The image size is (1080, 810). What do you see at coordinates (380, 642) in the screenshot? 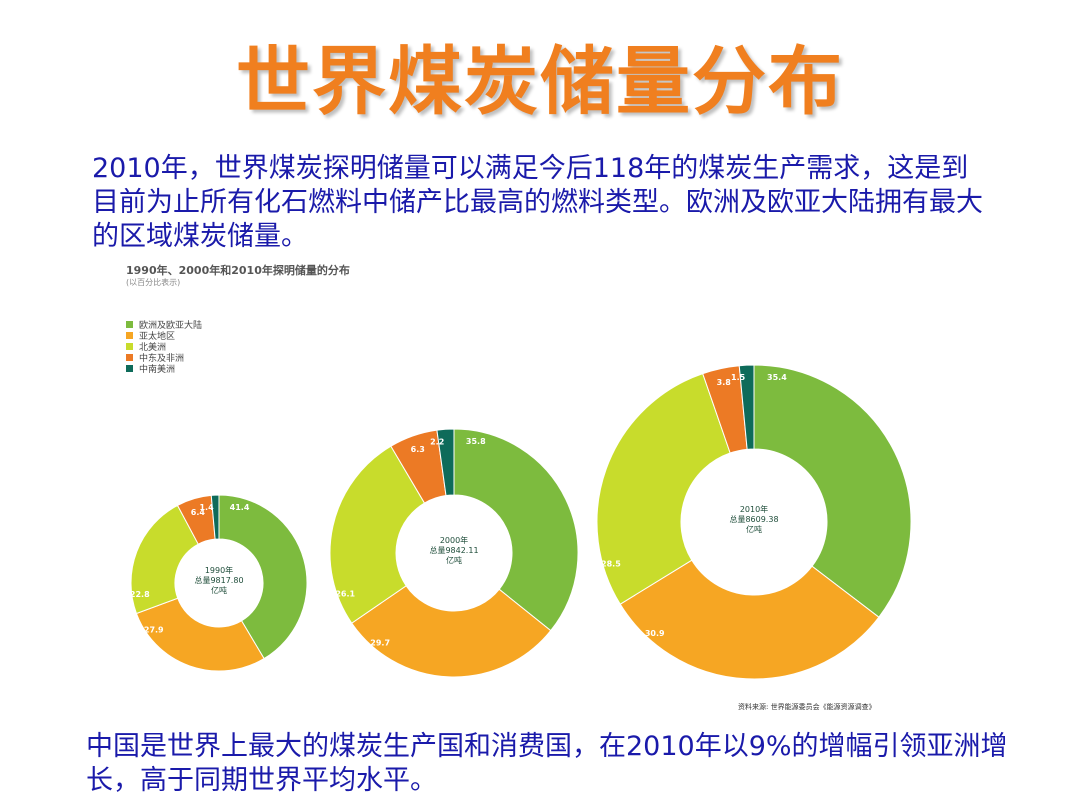
I see `slice-value-label: 29.7` at bounding box center [380, 642].